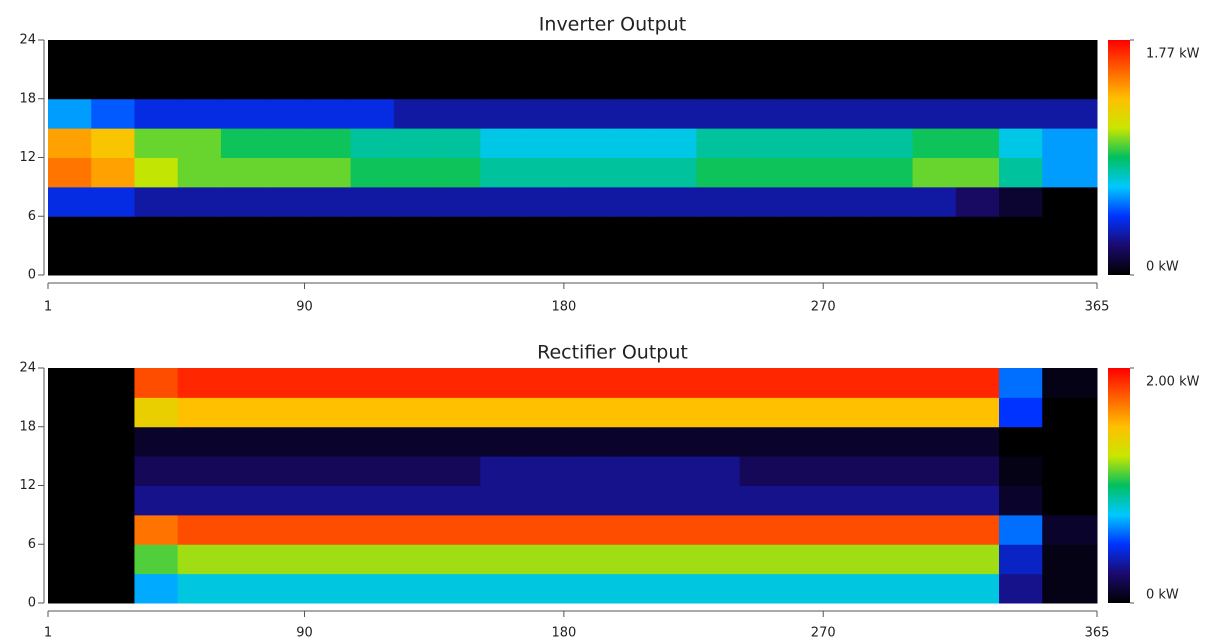 The width and height of the screenshot is (1215, 642). What do you see at coordinates (1173, 382) in the screenshot?
I see `colorbar-label: 2.00 kW` at bounding box center [1173, 382].